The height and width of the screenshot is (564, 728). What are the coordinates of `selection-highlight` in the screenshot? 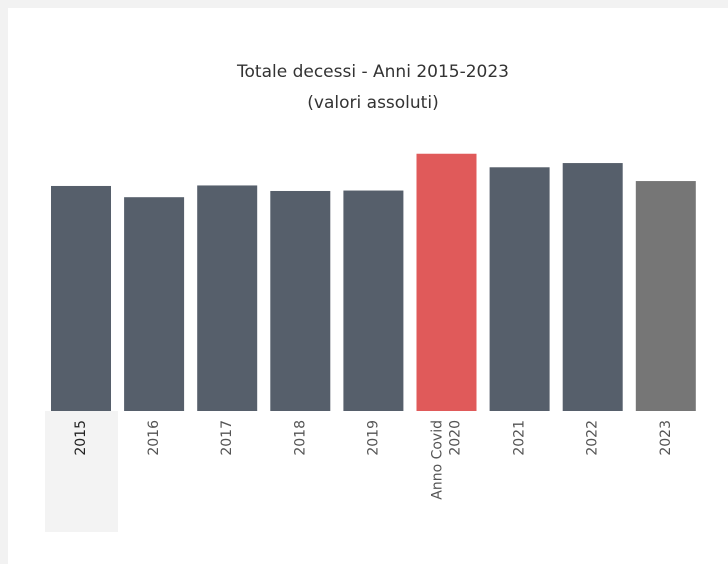 It's located at (81, 471).